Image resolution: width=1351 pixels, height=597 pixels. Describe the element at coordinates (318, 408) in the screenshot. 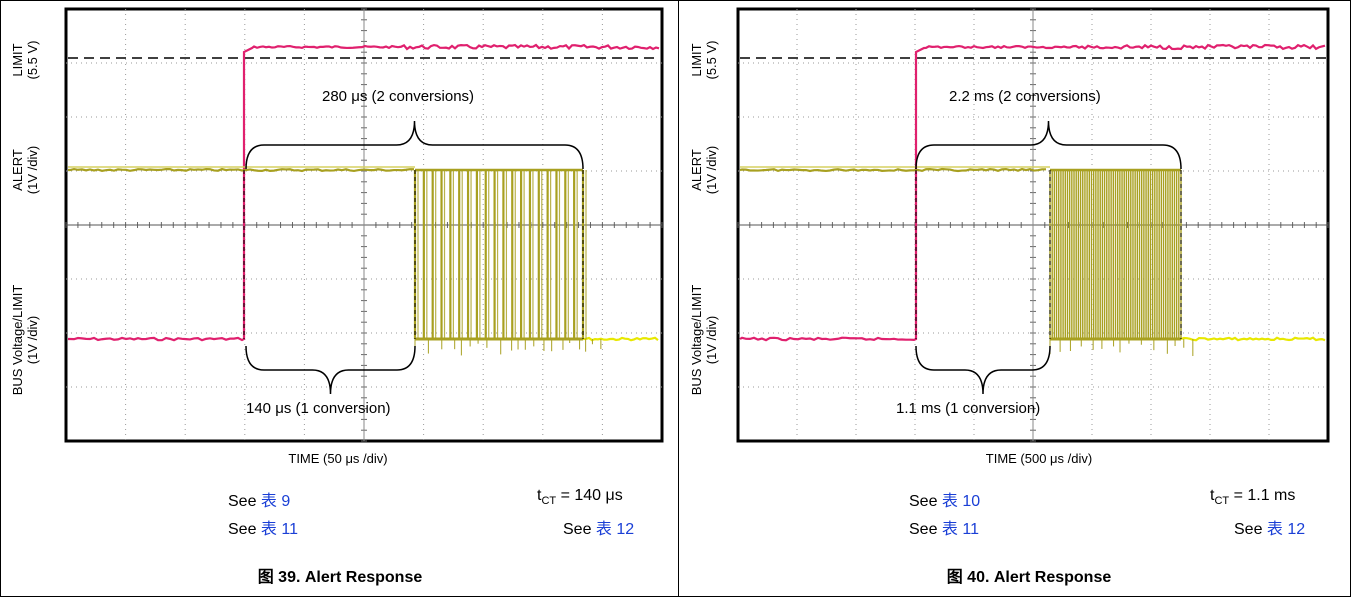

I see `bottom-brace-label: 140 μs (1 conversion)` at that location.